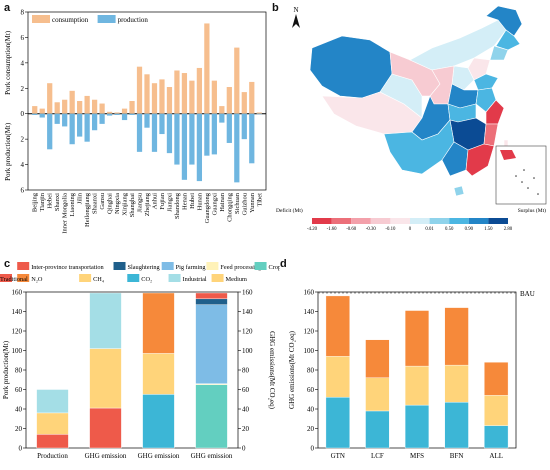  Describe the element at coordinates (351, 67) in the screenshot. I see `region-xinjiang` at that location.